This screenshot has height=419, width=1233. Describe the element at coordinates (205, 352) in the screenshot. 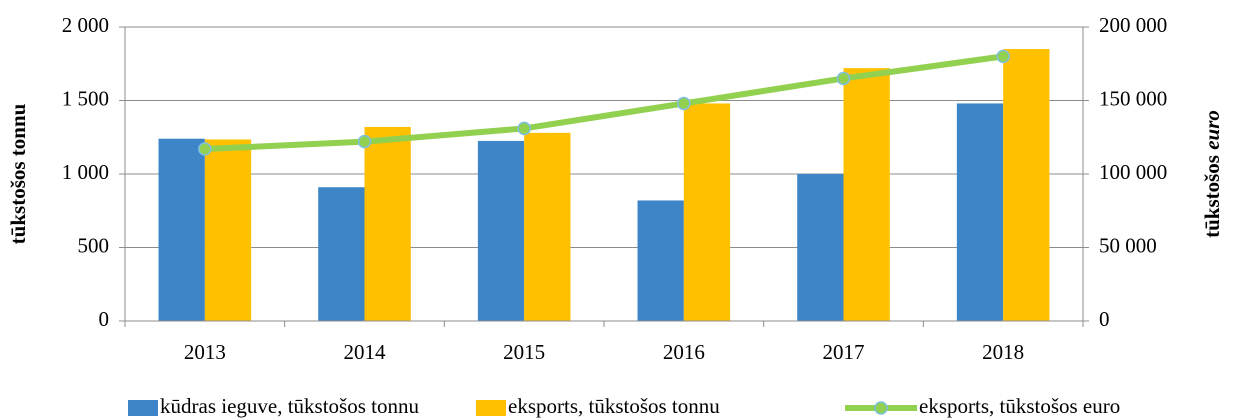

I see `x-tick-label: 2013` at that location.